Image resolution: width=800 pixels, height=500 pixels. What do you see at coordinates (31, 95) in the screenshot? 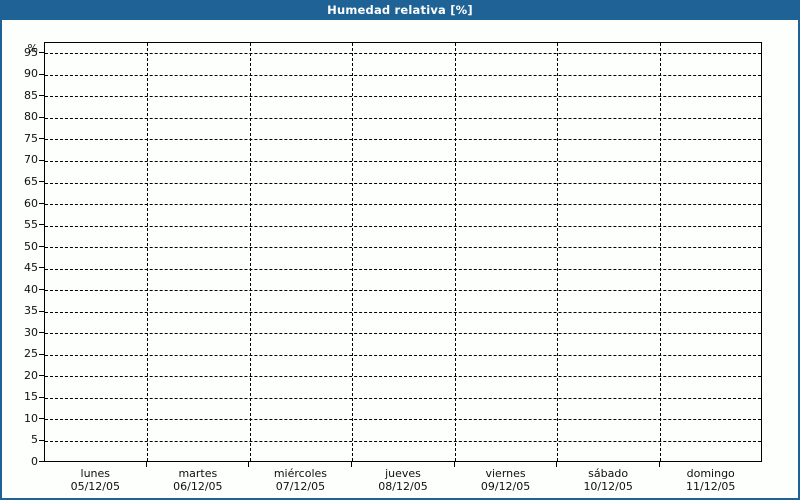
I see `y-axis-tick-label: 85` at bounding box center [31, 95].